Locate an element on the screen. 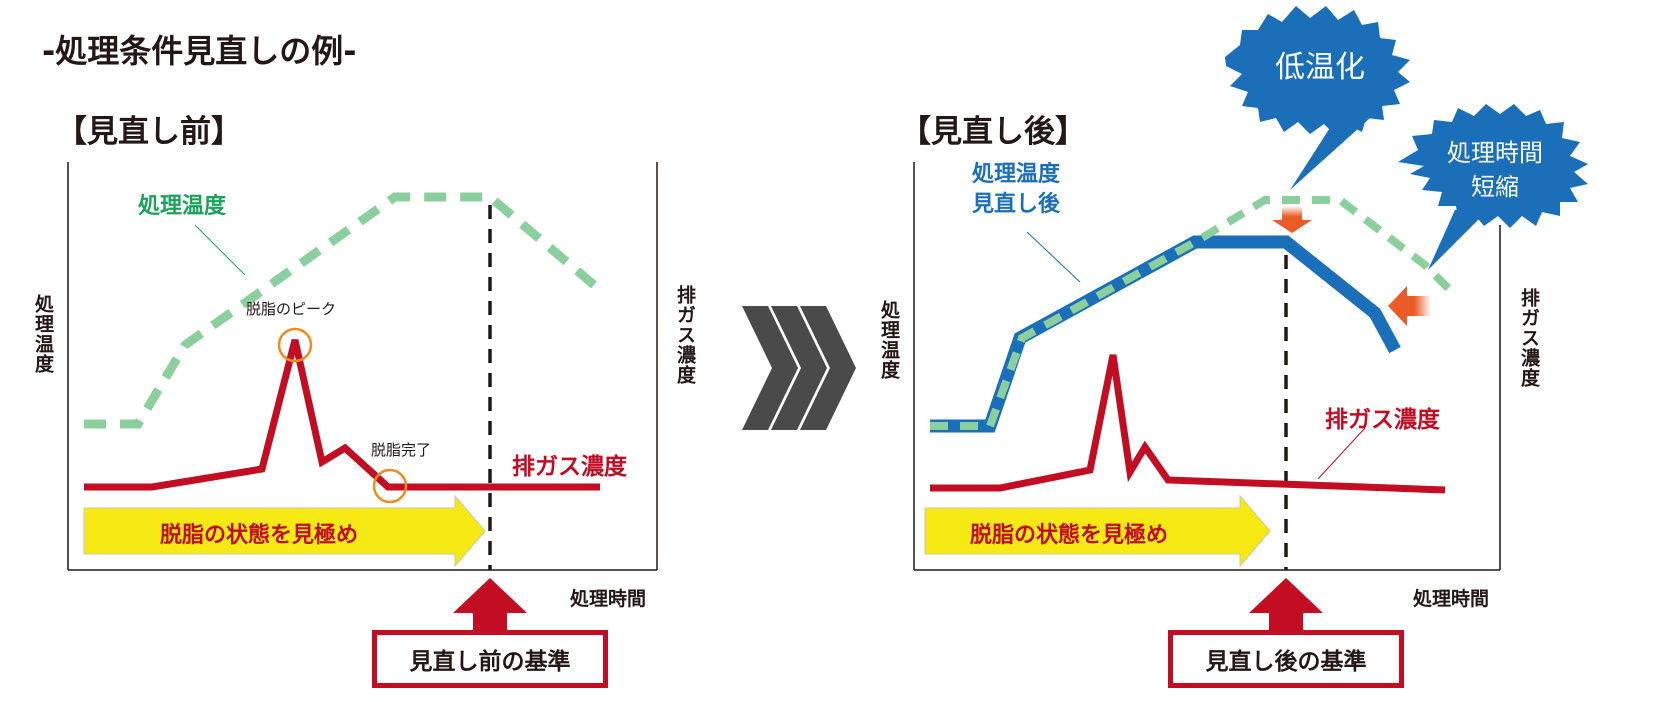  after-exhaust-line is located at coordinates (1188, 424).